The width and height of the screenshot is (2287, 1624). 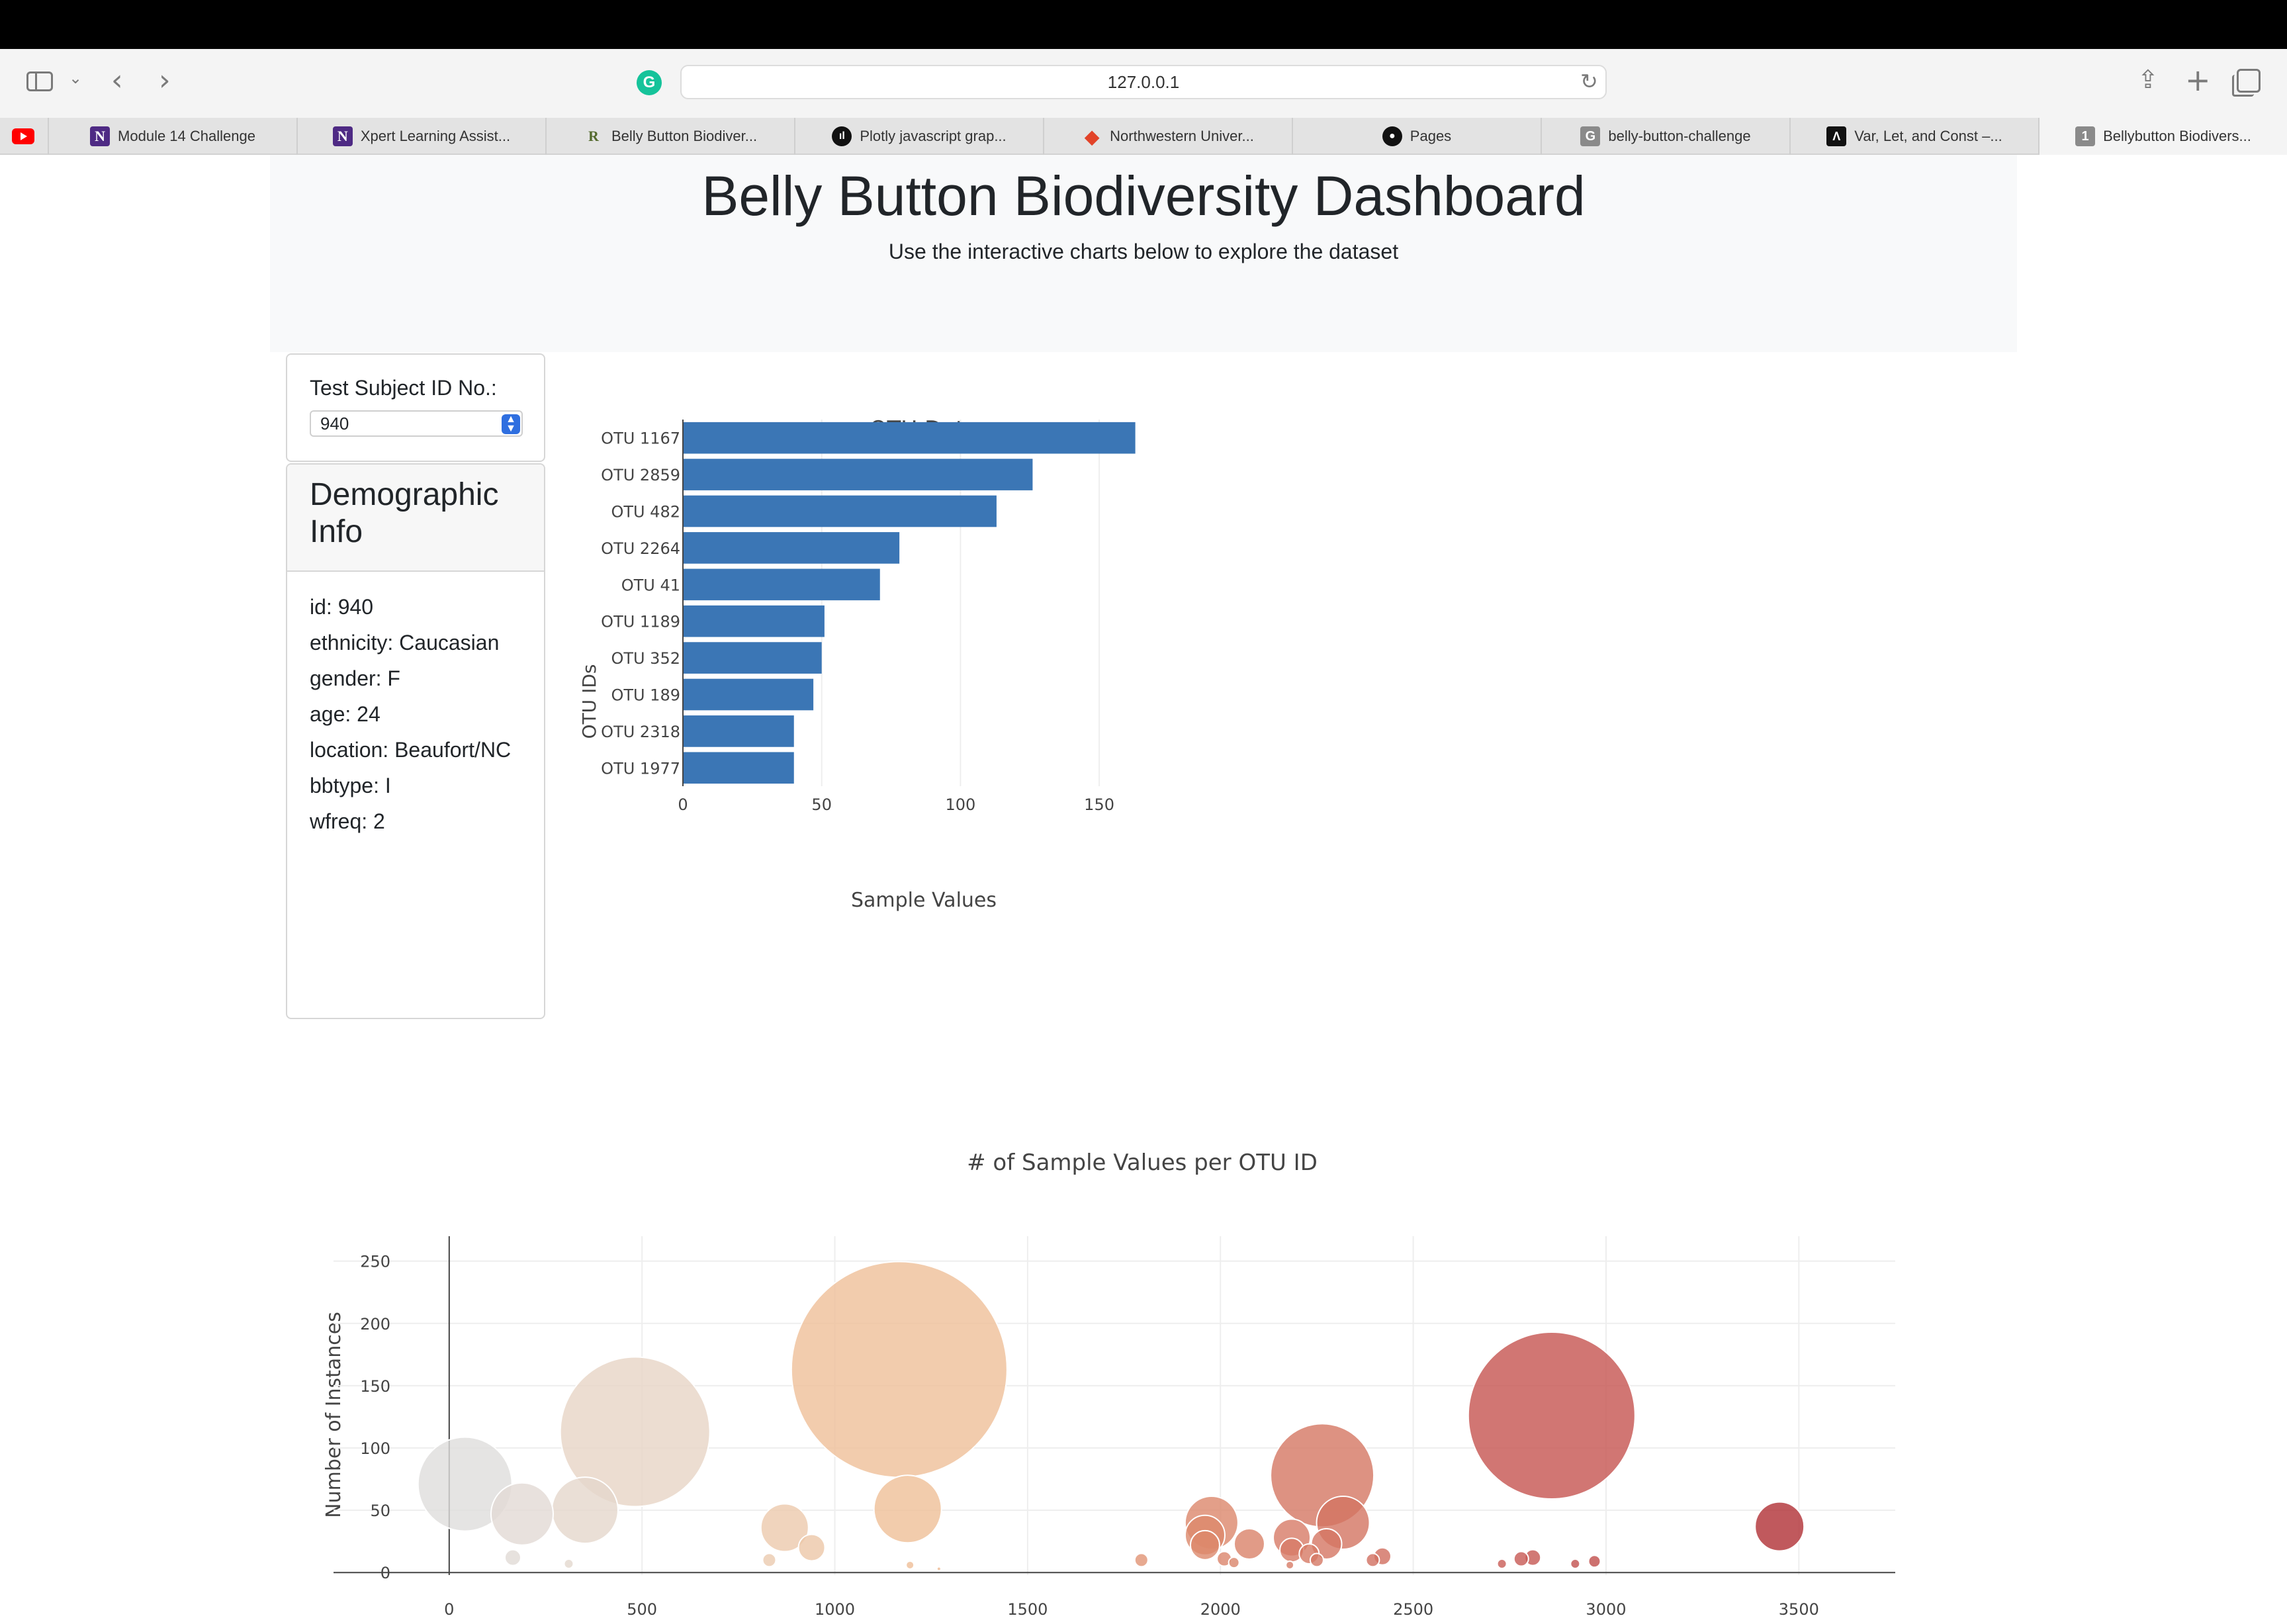 I want to click on bar-chart-y-tick: OTU 2264, so click(x=640, y=548).